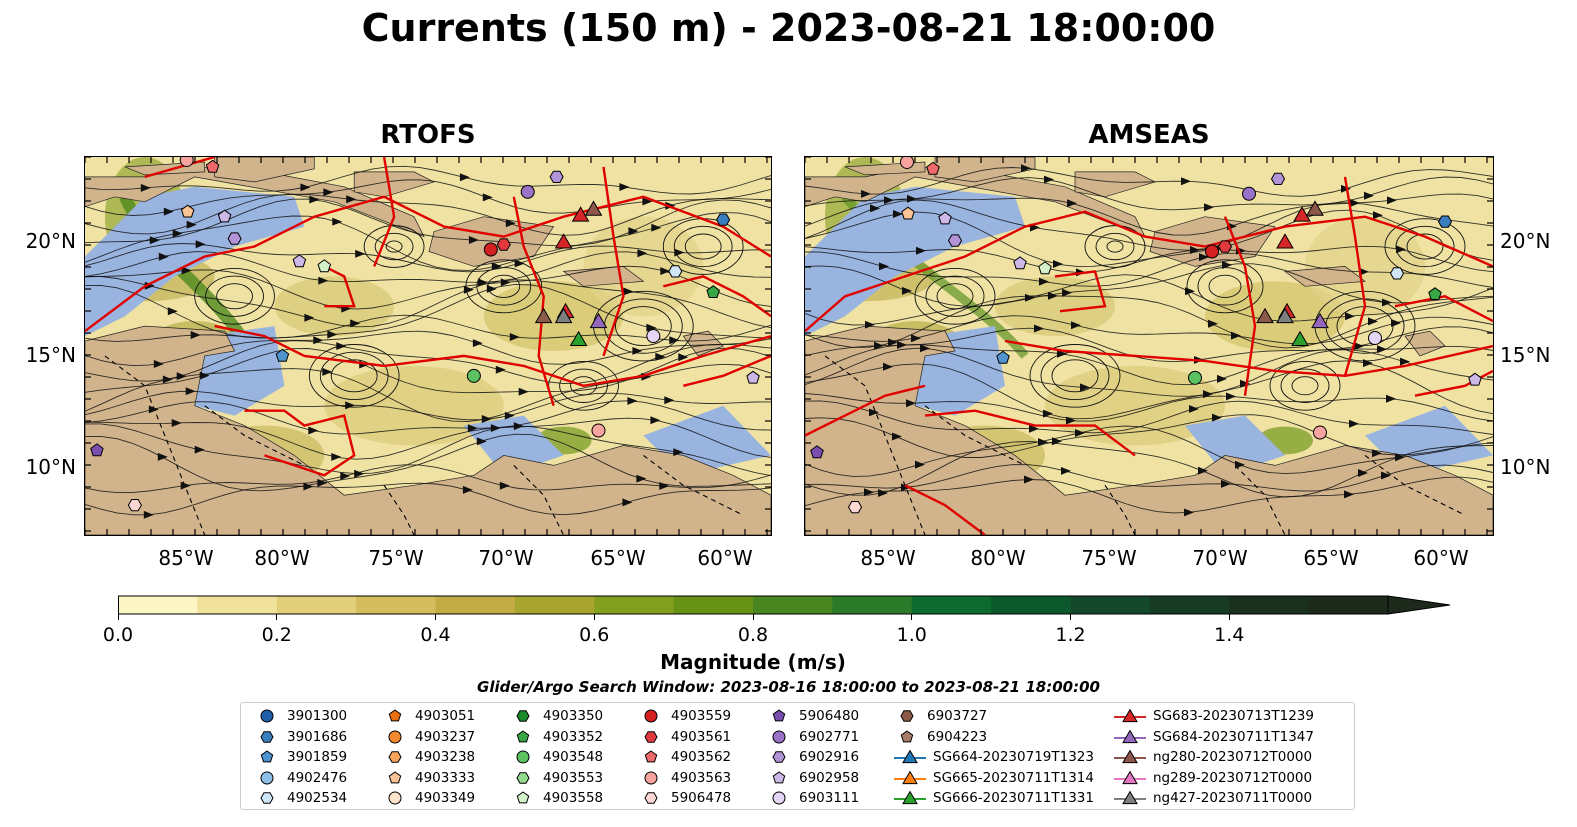 Image resolution: width=1577 pixels, height=827 pixels. What do you see at coordinates (684, 757) in the screenshot?
I see `legend-entry: 4903562` at bounding box center [684, 757].